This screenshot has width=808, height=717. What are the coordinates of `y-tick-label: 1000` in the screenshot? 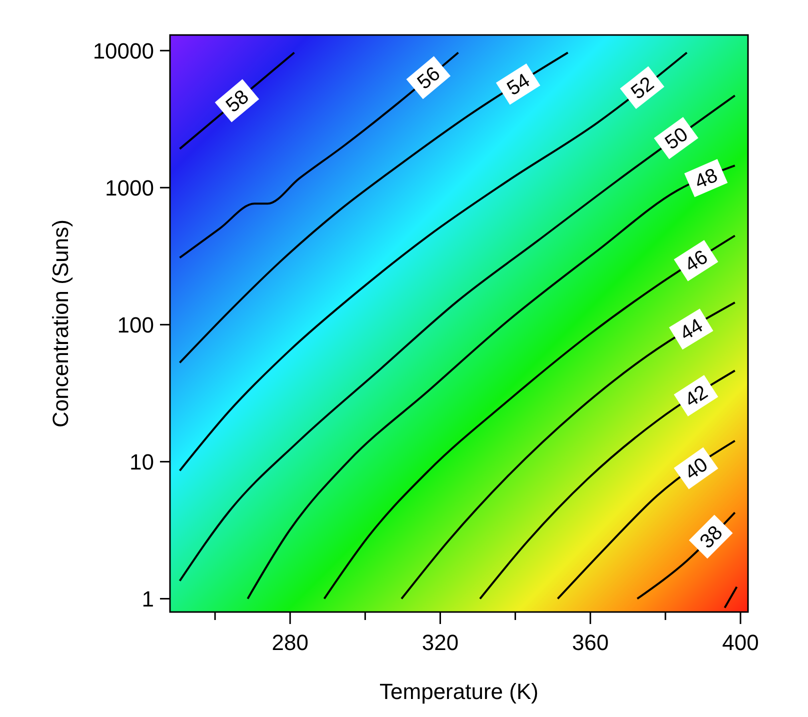 It's located at (129, 187).